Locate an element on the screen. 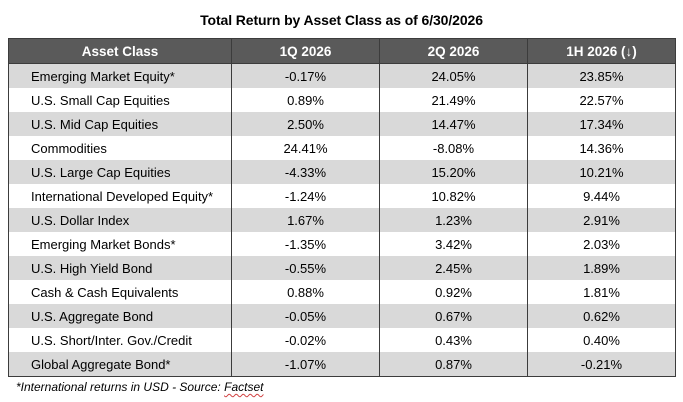 The width and height of the screenshot is (683, 402). asset-class-cell: U.S. Aggregate Bond is located at coordinates (120, 316).